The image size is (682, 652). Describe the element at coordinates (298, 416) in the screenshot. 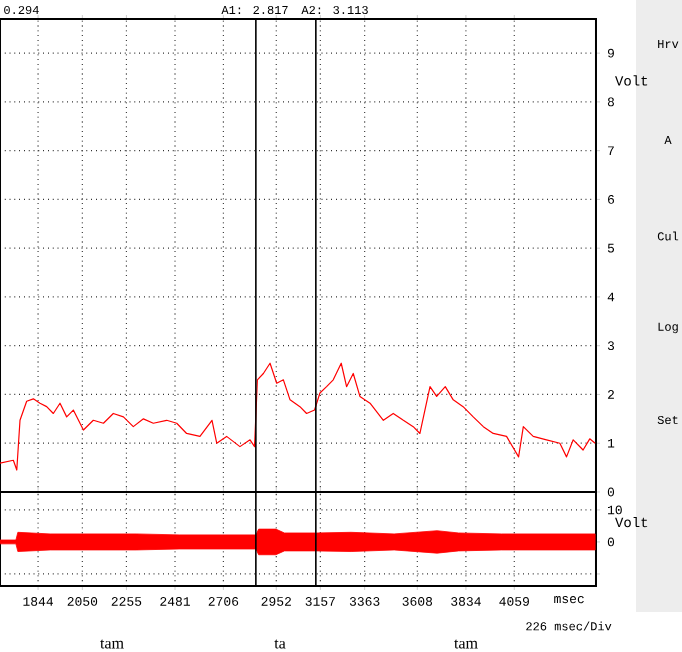

I see `line-series` at that location.